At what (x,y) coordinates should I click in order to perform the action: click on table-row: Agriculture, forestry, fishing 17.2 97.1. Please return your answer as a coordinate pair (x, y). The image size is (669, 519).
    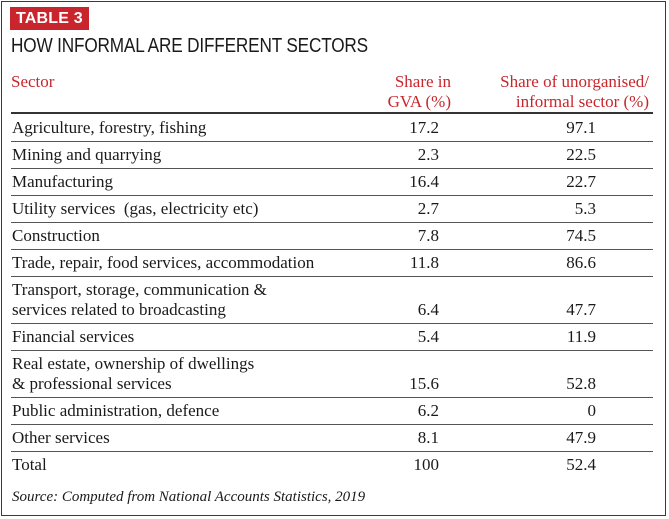
    Looking at the image, I should click on (332, 128).